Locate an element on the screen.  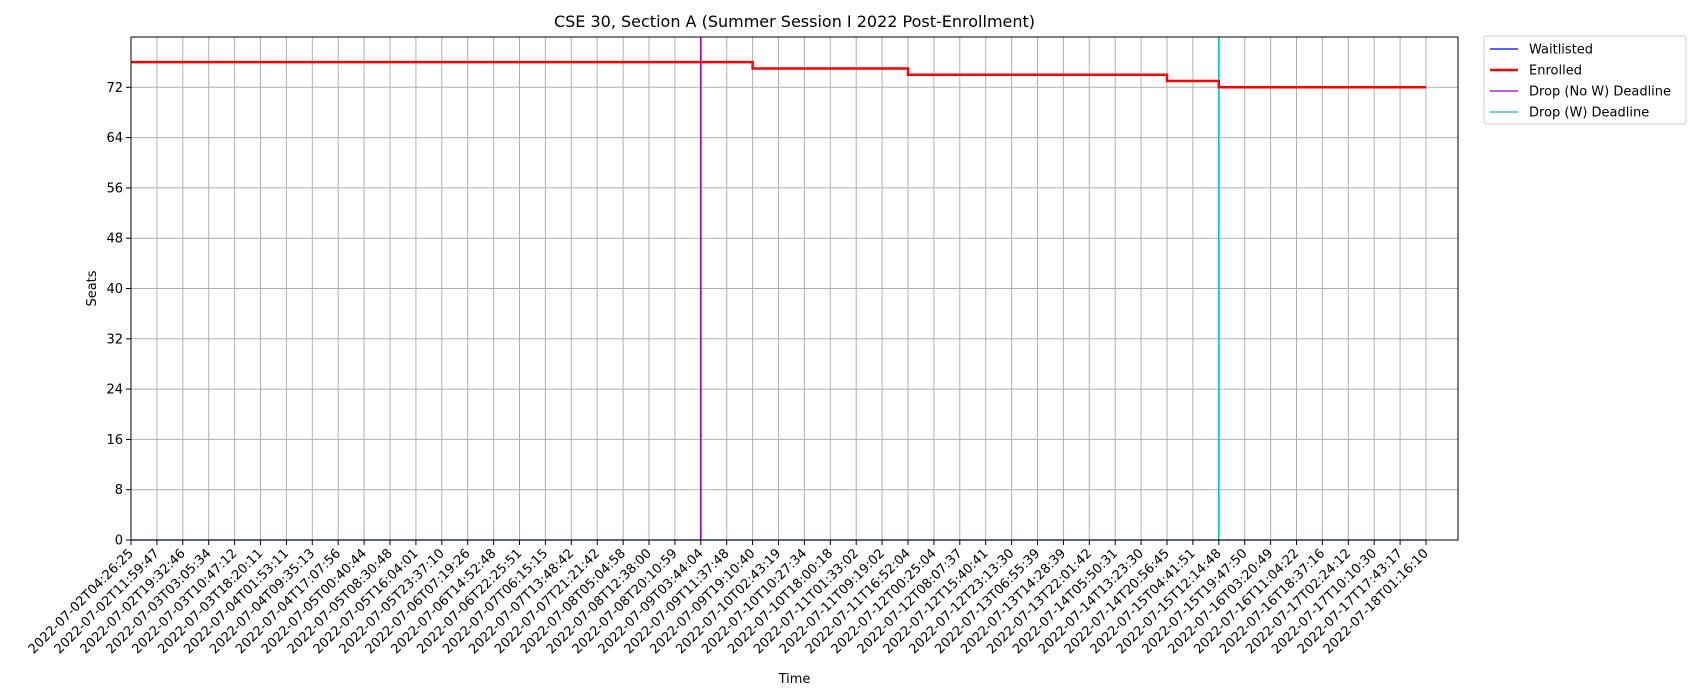
y-tick-label: 16 is located at coordinates (114, 440).